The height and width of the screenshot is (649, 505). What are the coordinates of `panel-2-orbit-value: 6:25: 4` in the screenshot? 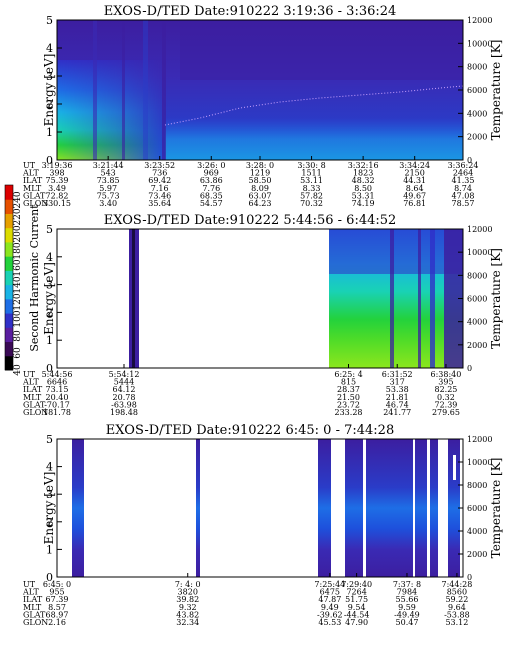 It's located at (348, 374).